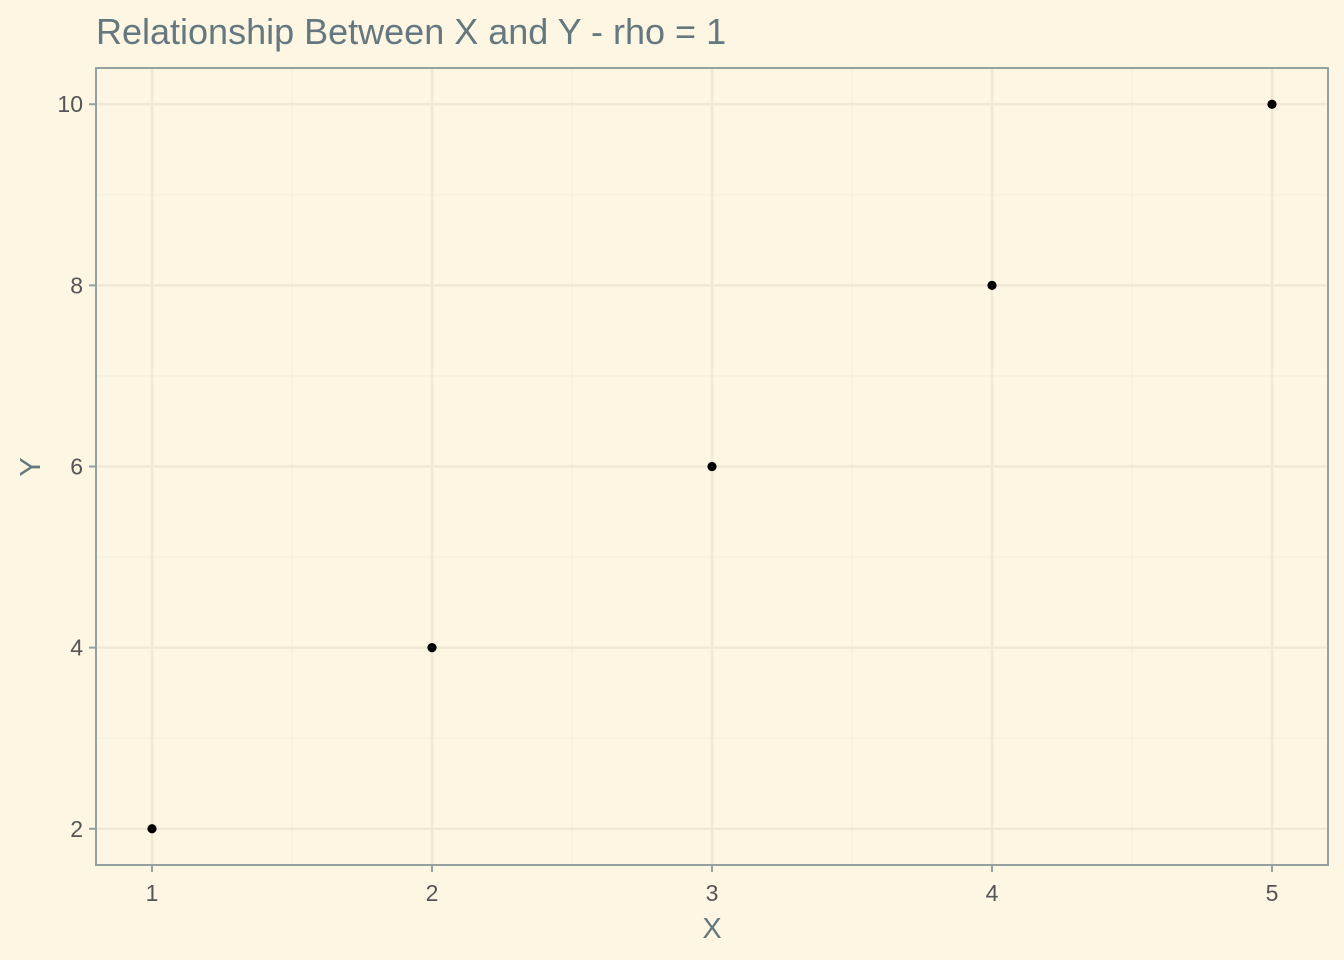 The image size is (1344, 960). Describe the element at coordinates (992, 893) in the screenshot. I see `x-tick-label-3: 4` at that location.